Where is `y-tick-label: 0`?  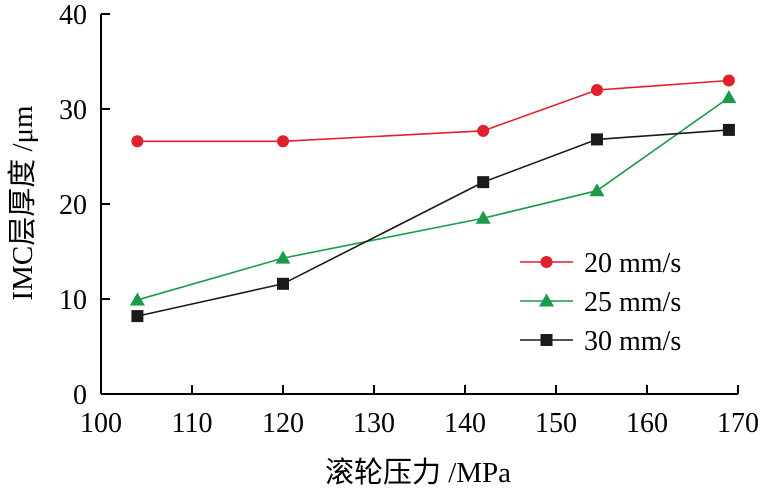
y-tick-label: 0 is located at coordinates (80, 395).